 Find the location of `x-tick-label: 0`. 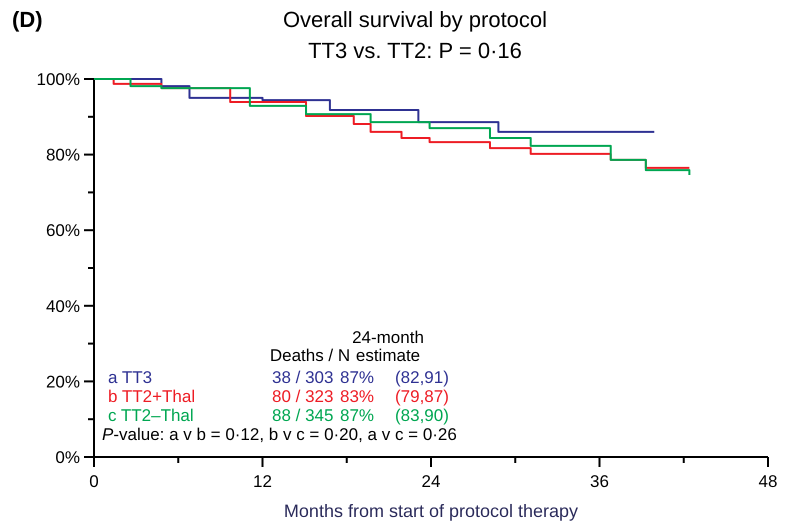

x-tick-label: 0 is located at coordinates (94, 481).